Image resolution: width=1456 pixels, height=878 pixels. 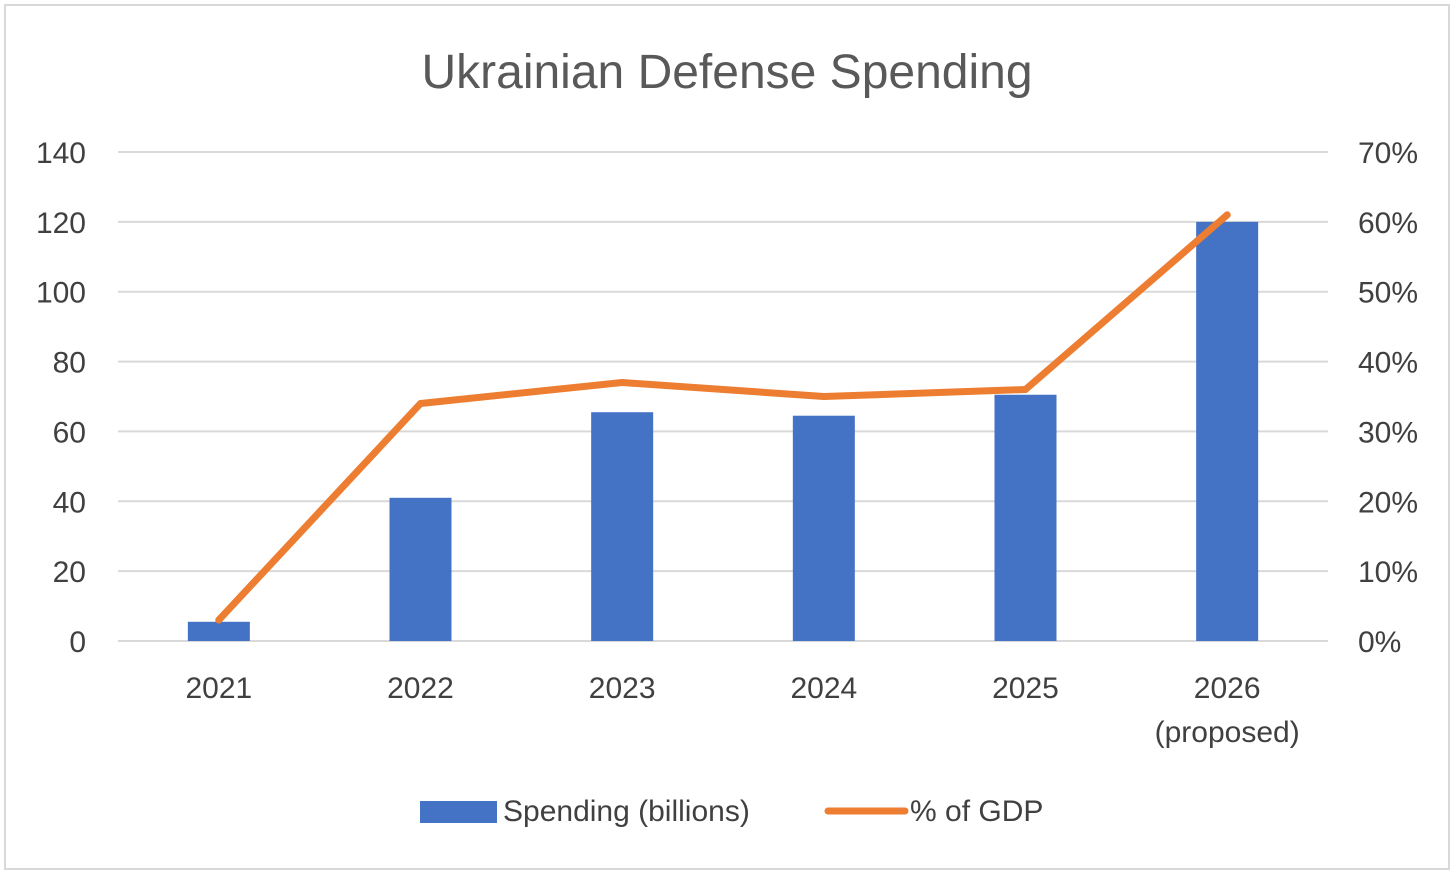 What do you see at coordinates (976, 811) in the screenshot?
I see `legend-label-line: % of GDP` at bounding box center [976, 811].